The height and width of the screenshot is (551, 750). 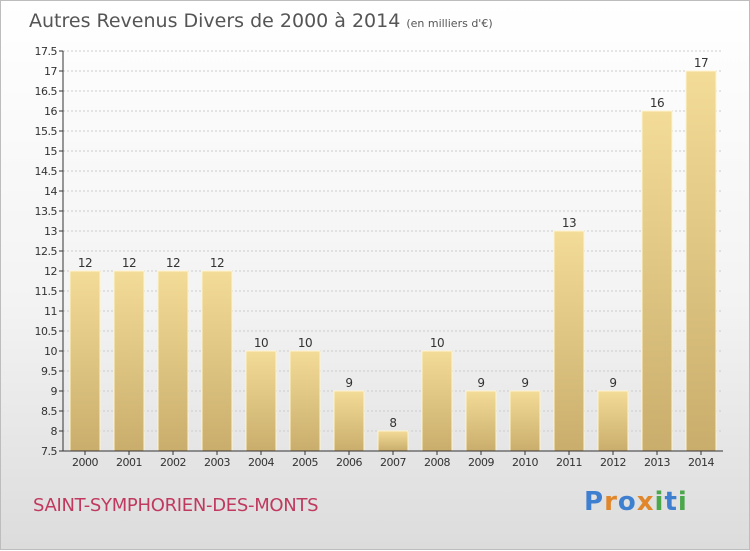 I want to click on y-tick-label: 14.5, so click(x=46, y=171).